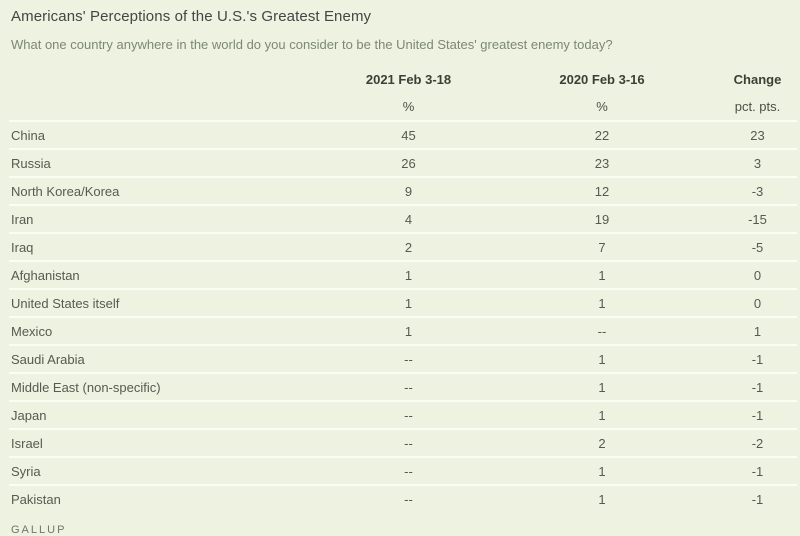 This screenshot has width=800, height=536. I want to click on table-row: Middle East (non-specific) -- 1 -1, so click(403, 387).